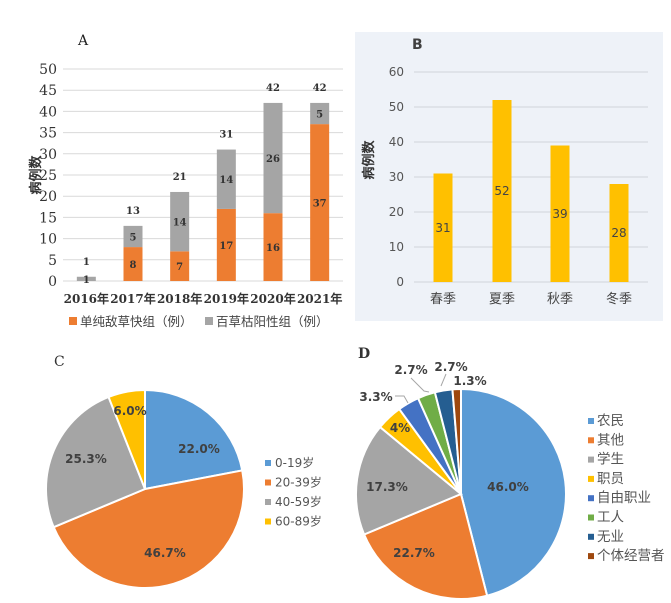 The width and height of the screenshot is (671, 603). Describe the element at coordinates (610, 421) in the screenshot. I see `legend-label: 农民` at that location.